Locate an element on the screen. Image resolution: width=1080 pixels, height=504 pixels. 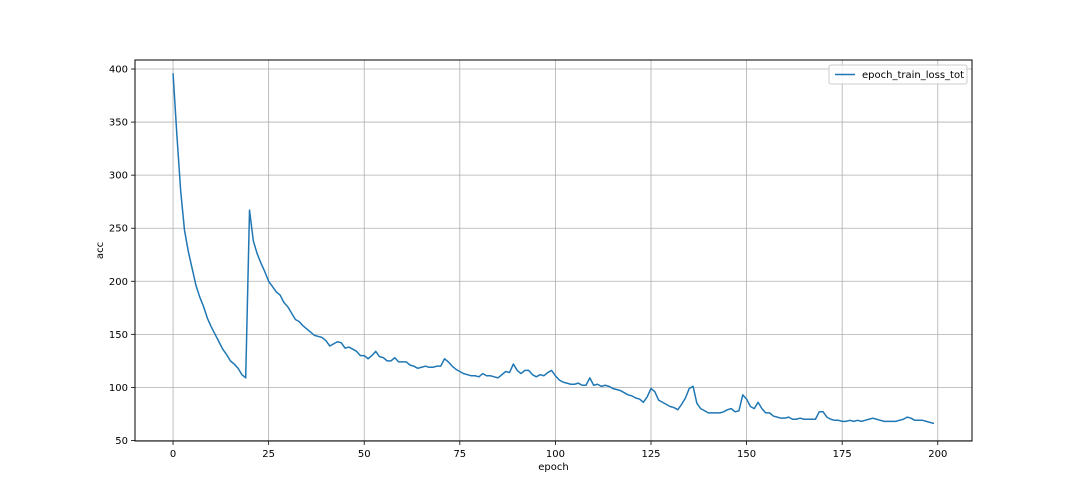
x-axis-ticks: 0 25 50 75 100 125 150 175 200 is located at coordinates (558, 450).